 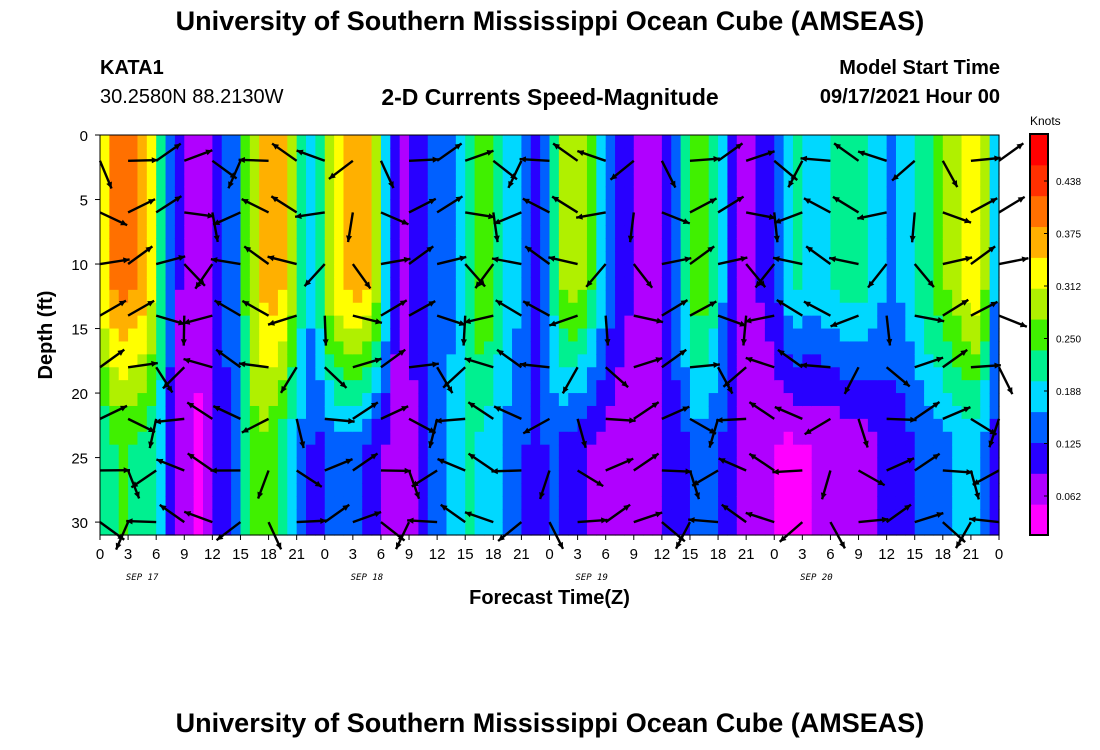 What do you see at coordinates (690, 554) in the screenshot?
I see `x-tick-label: 15` at bounding box center [690, 554].